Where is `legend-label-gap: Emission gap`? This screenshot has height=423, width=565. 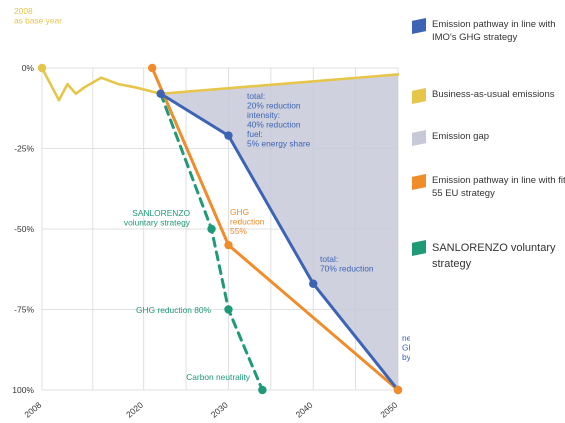
legend-label-gap: Emission gap is located at coordinates (461, 136).